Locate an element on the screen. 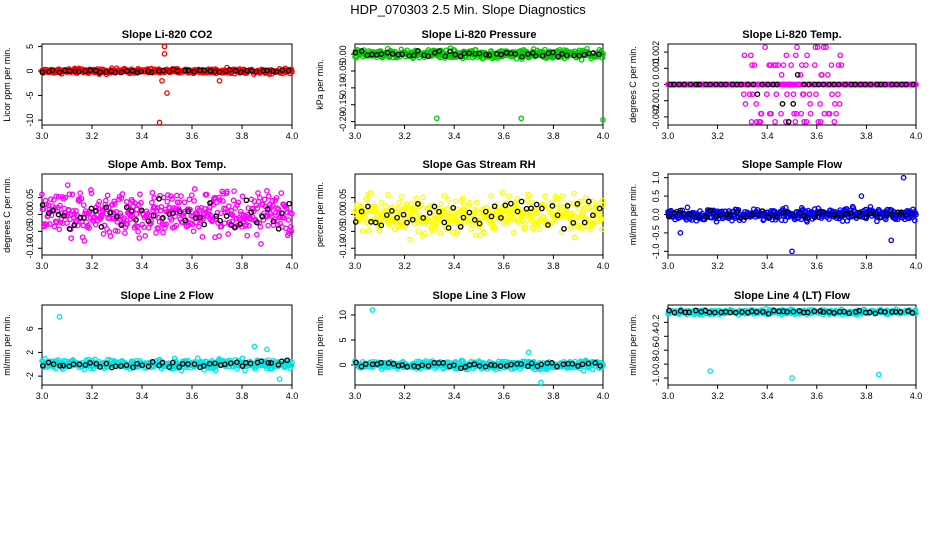 This screenshot has width=936, height=540. y-tick-label: 5 is located at coordinates (30, 46).